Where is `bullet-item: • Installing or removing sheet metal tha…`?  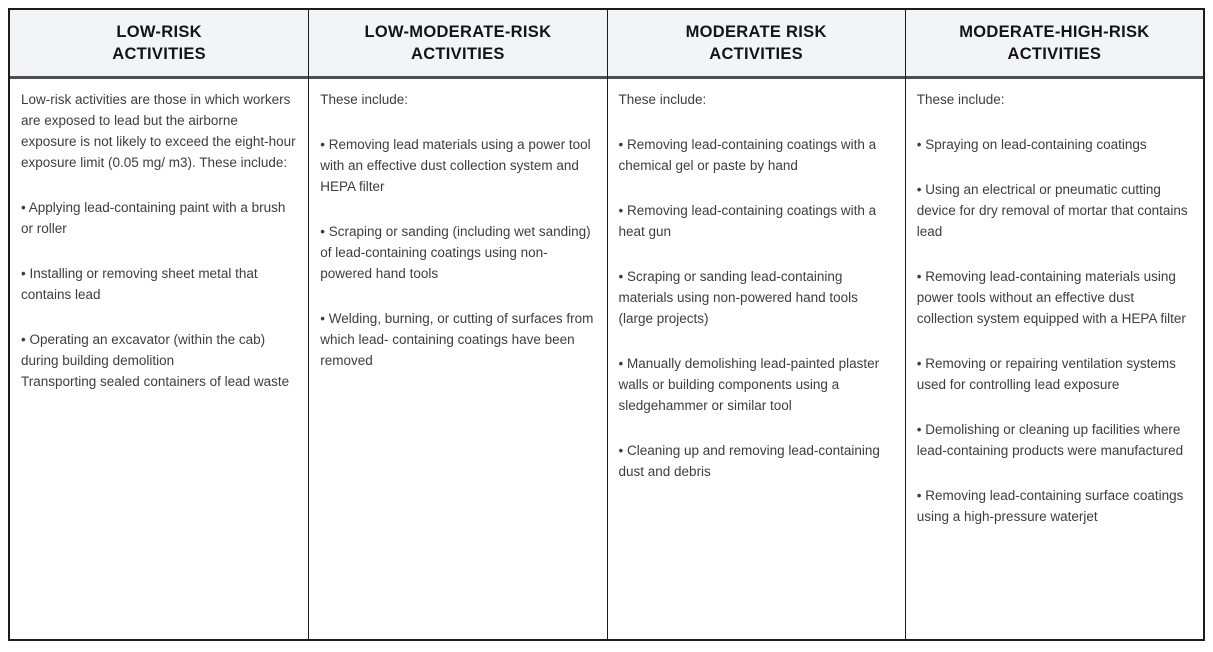
bullet-item: • Installing or removing sheet metal tha… is located at coordinates (139, 284).